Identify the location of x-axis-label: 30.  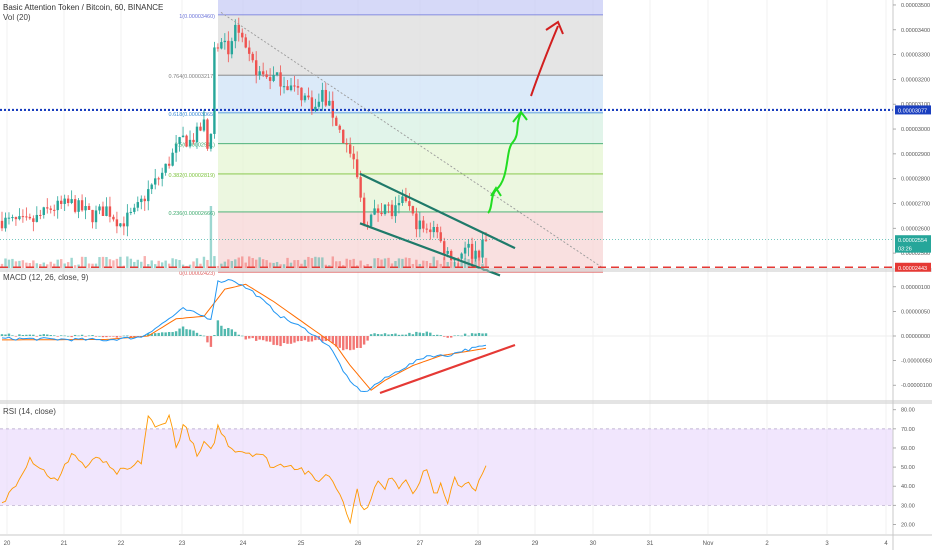
(593, 544).